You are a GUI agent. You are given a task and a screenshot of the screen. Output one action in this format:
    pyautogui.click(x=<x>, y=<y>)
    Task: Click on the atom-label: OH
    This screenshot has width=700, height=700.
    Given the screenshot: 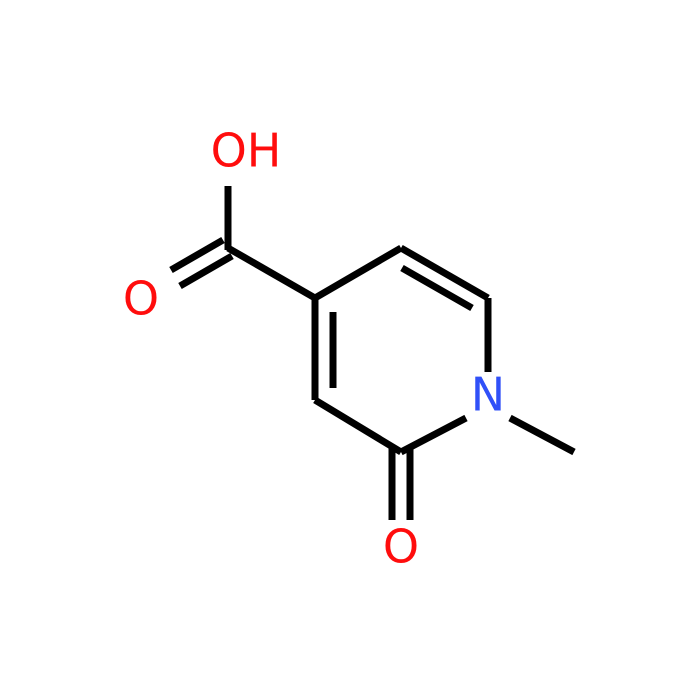 What is the action you would take?
    pyautogui.click(x=246, y=151)
    